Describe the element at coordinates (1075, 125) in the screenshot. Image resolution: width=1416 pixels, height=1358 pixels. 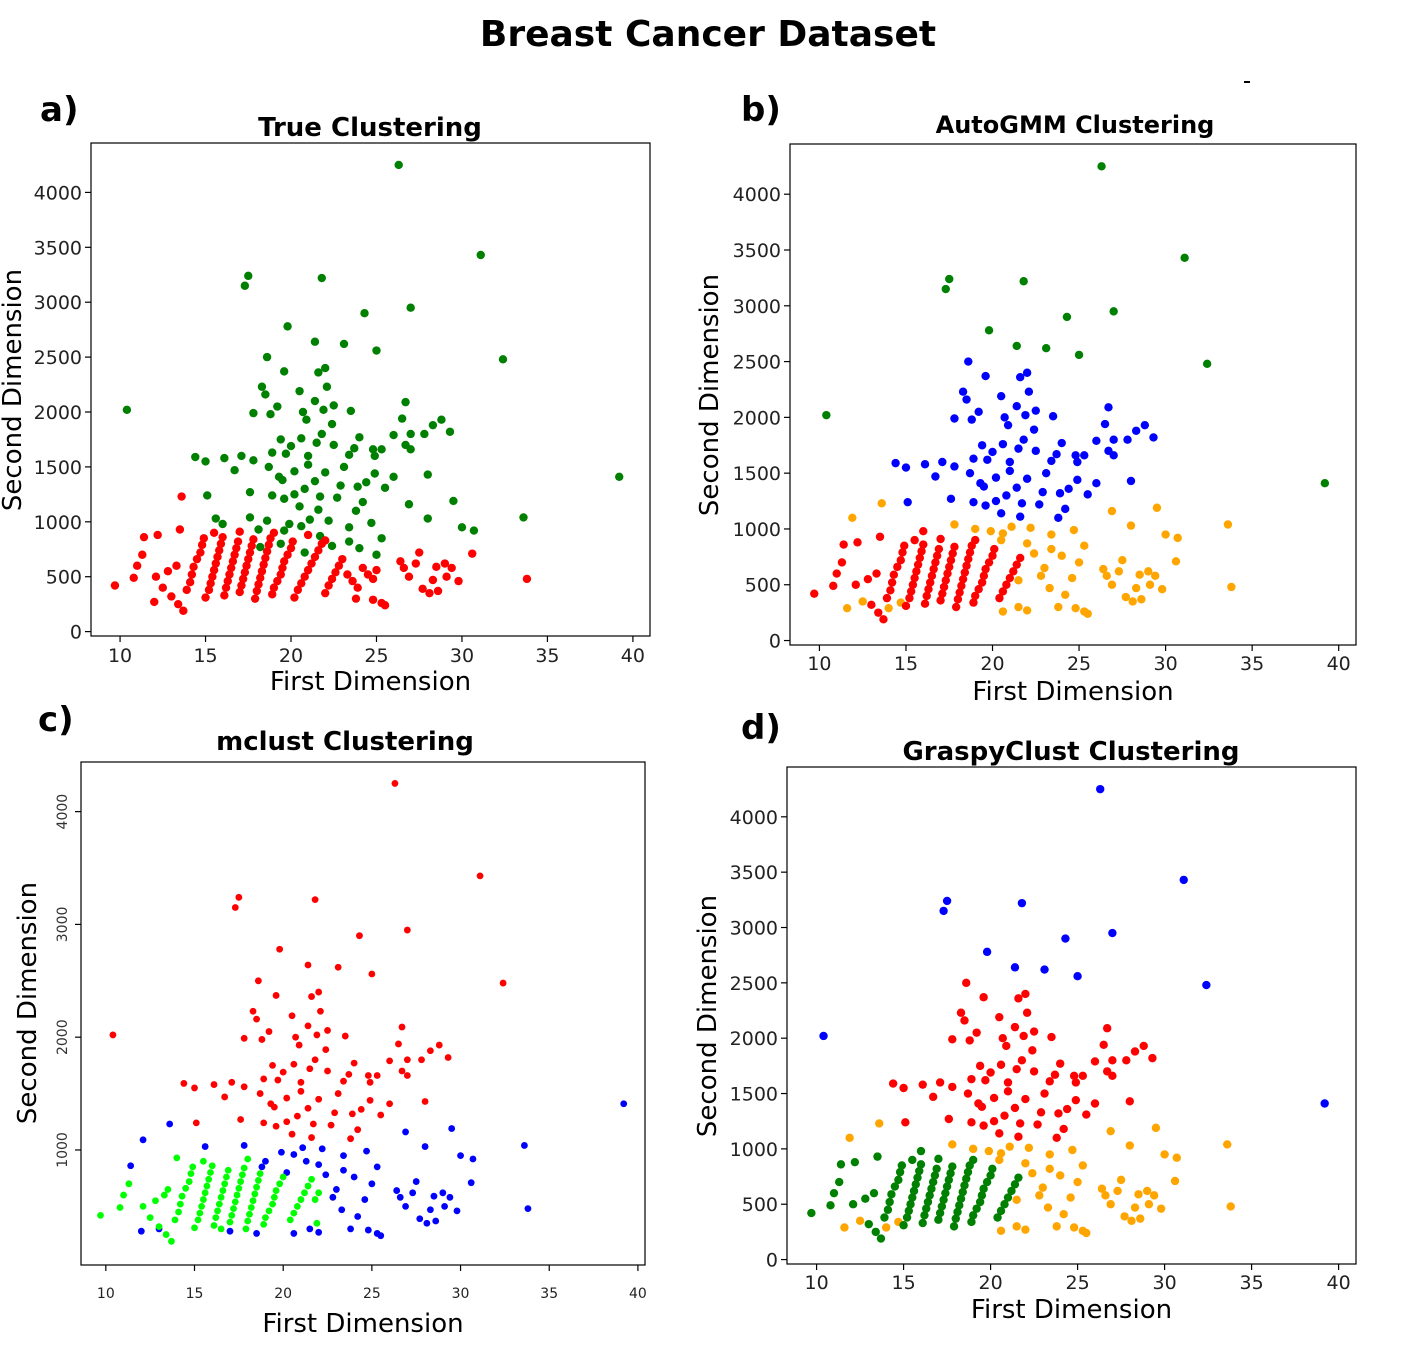
I see `chart-title: AutoGMM Clustering` at that location.